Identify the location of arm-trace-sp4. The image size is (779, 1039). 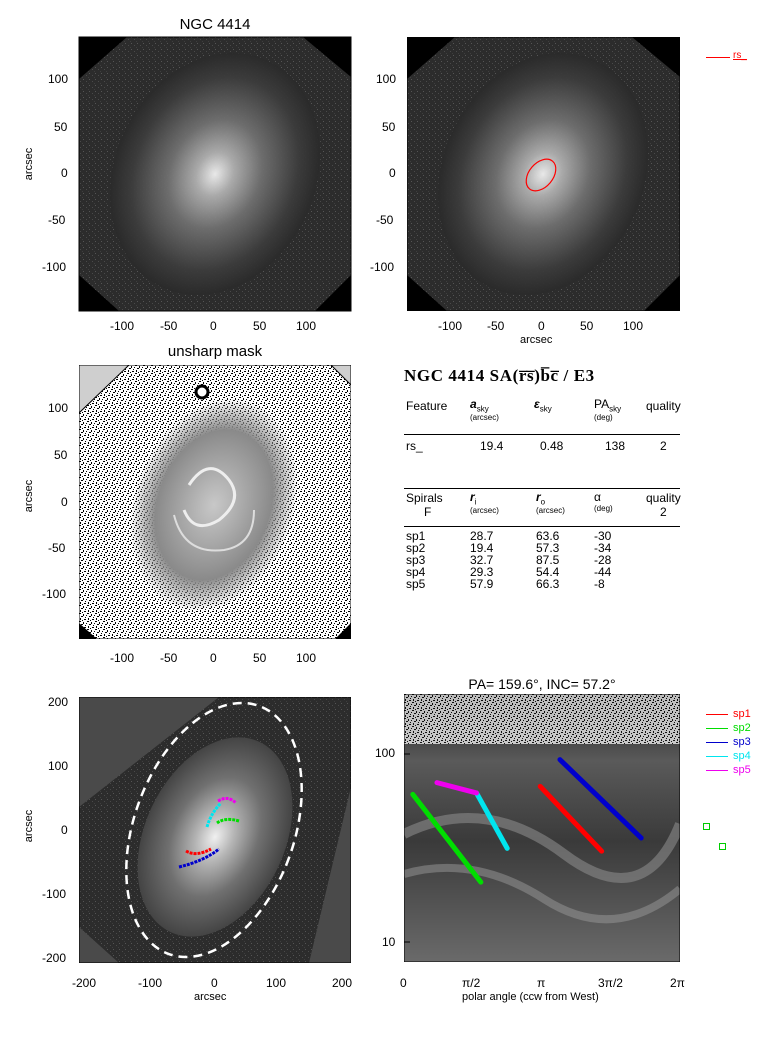
(214, 814).